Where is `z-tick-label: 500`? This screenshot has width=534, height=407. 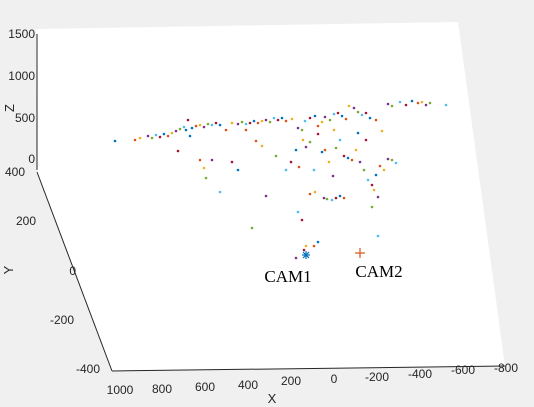 z-tick-label: 500 is located at coordinates (25, 118).